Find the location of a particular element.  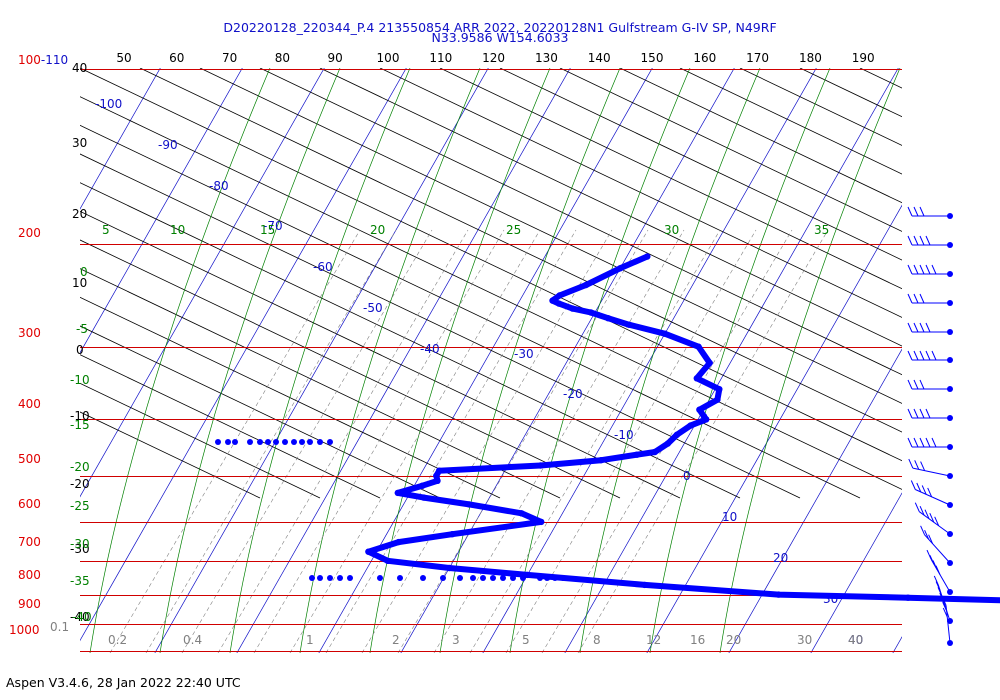

top-axis-tick: 50 is located at coordinates (123, 58).